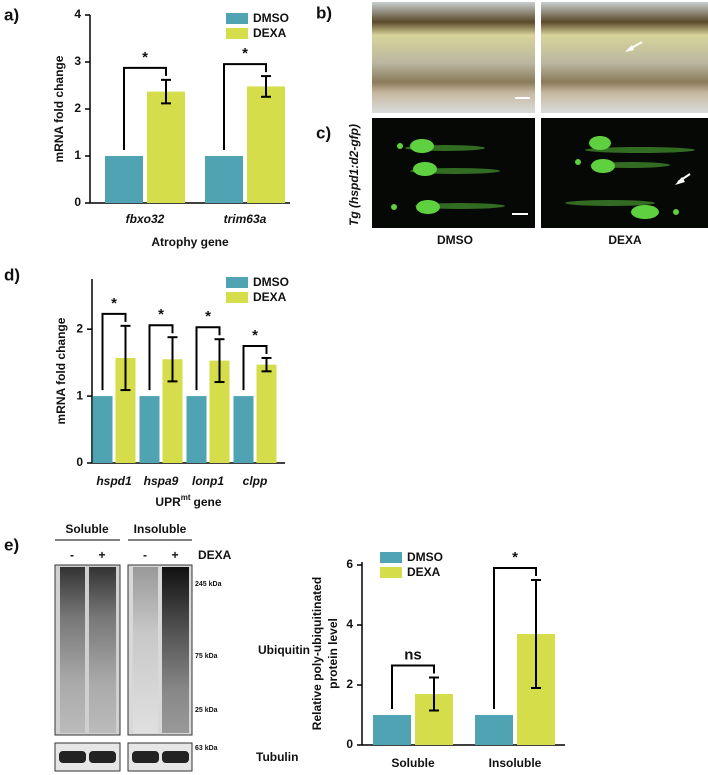  Describe the element at coordinates (77, 61) in the screenshot. I see `y-tick-label: 3` at that location.